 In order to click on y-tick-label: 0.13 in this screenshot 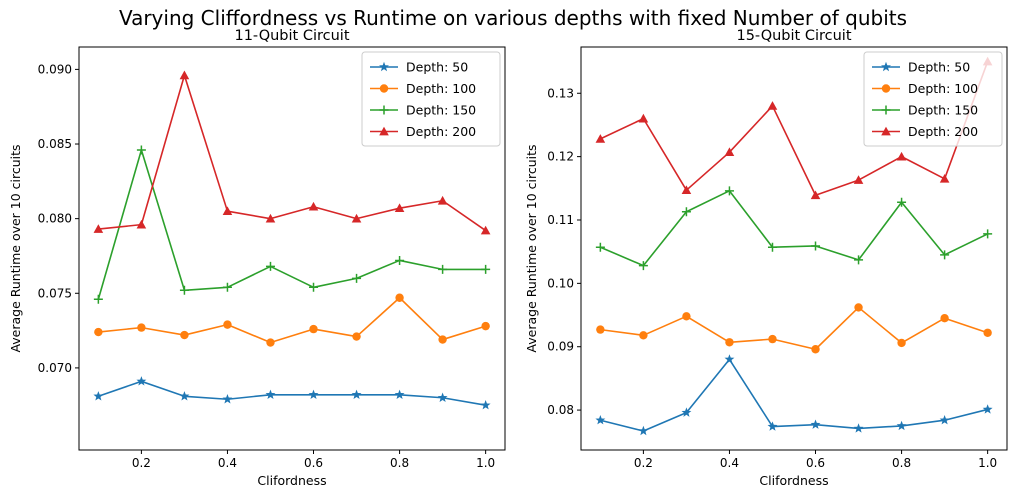, I will do `click(560, 93)`.